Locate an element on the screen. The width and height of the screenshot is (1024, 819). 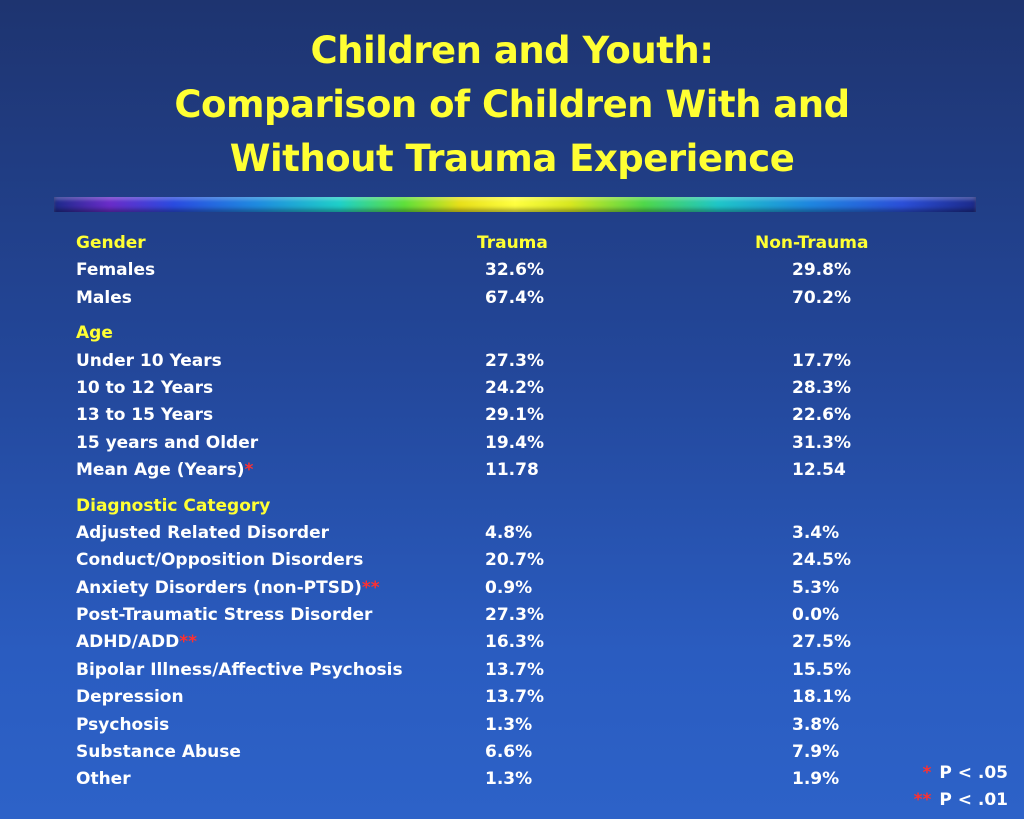
significance-marker: * is located at coordinates (249, 470).